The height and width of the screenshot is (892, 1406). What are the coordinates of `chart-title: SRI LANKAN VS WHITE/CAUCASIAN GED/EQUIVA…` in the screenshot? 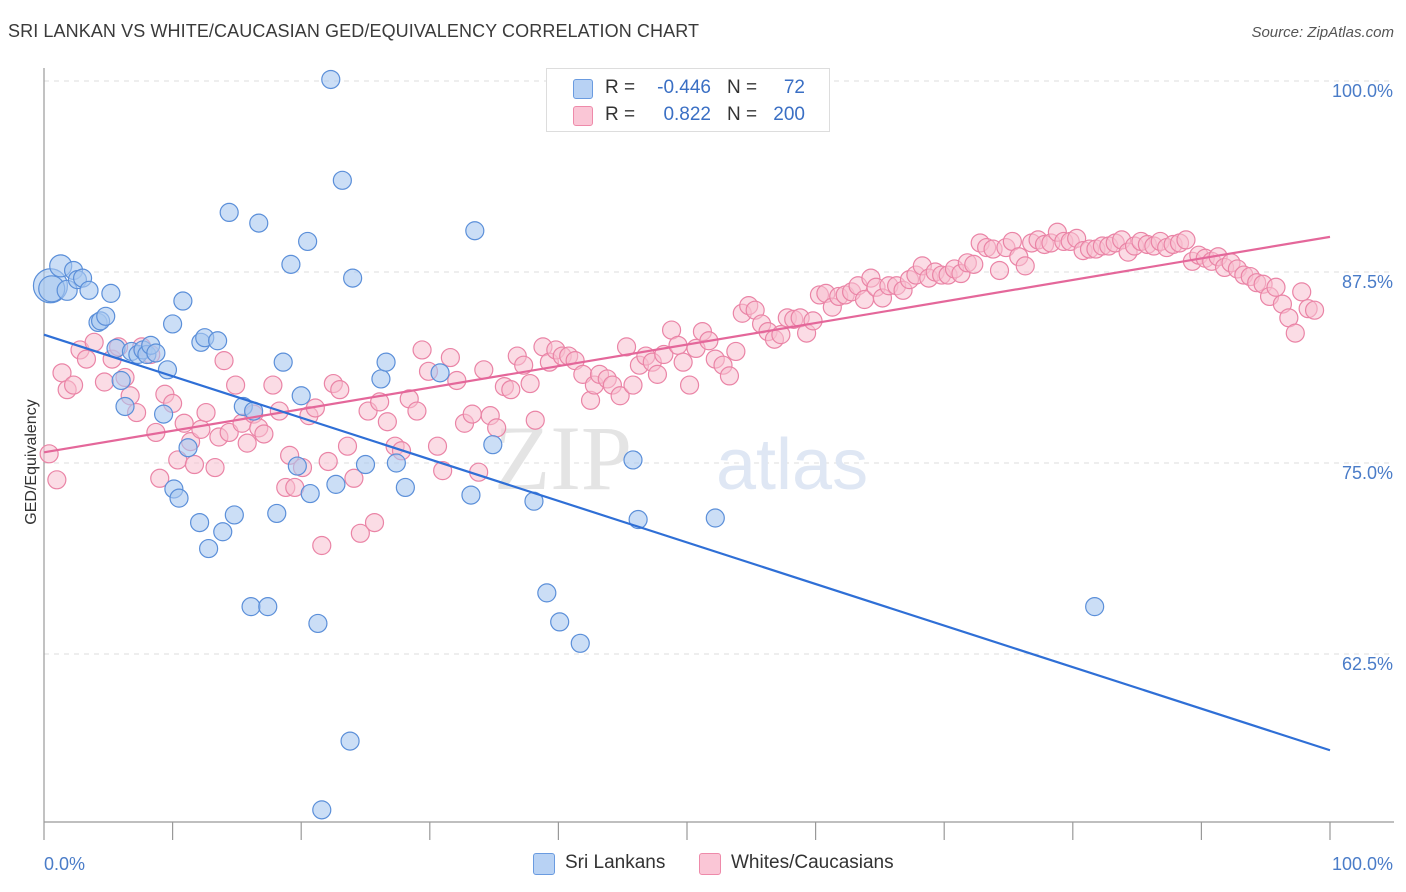 It's located at (354, 31).